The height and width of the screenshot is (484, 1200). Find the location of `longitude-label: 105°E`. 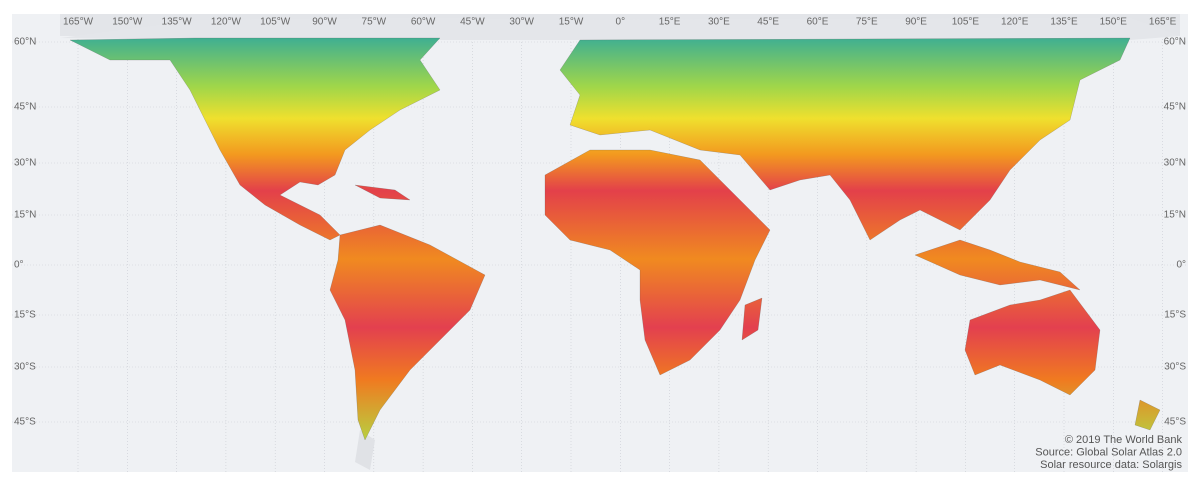

longitude-label: 105°E is located at coordinates (966, 22).